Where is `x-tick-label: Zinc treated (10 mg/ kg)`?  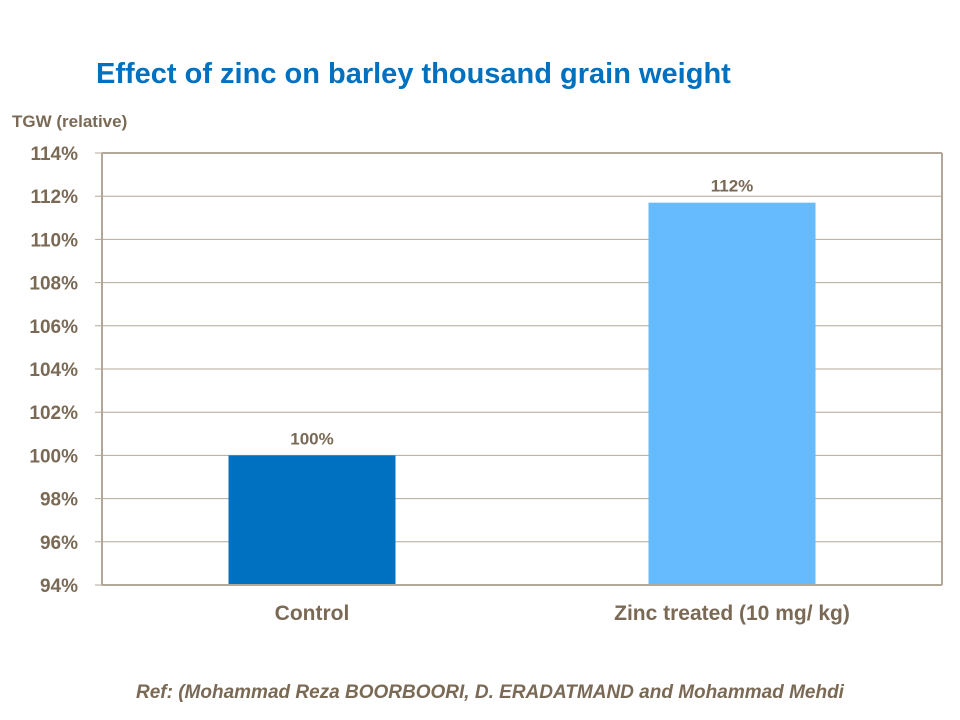
x-tick-label: Zinc treated (10 mg/ kg) is located at coordinates (732, 613).